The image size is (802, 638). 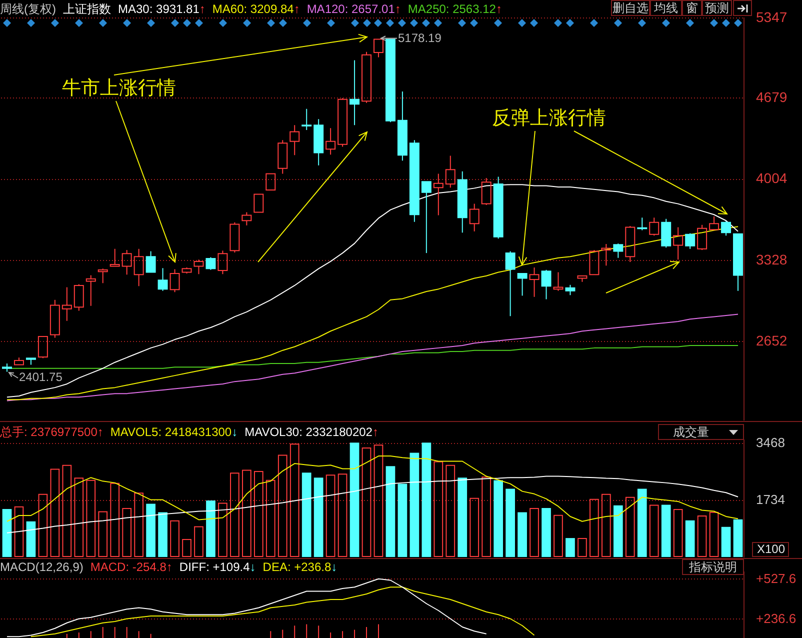 I want to click on chart-title: MACD(12,26,9), so click(x=42, y=567).